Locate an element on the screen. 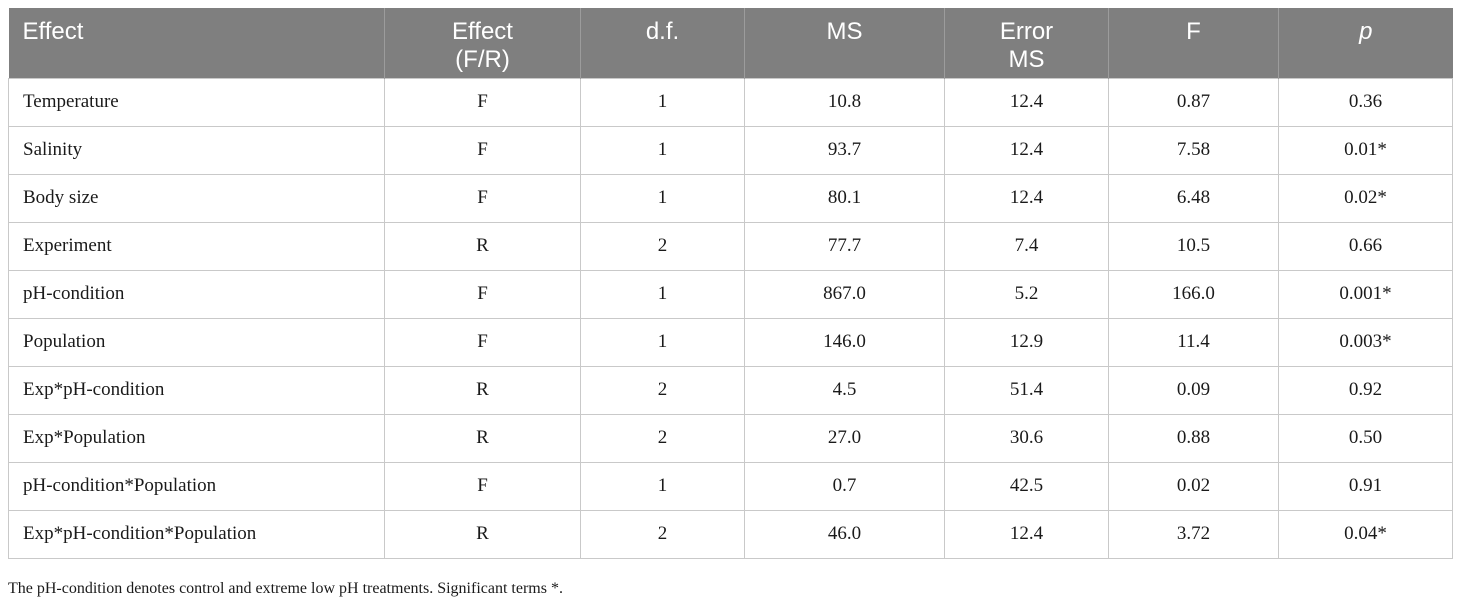  cell-p: 0.66 is located at coordinates (1365, 246).